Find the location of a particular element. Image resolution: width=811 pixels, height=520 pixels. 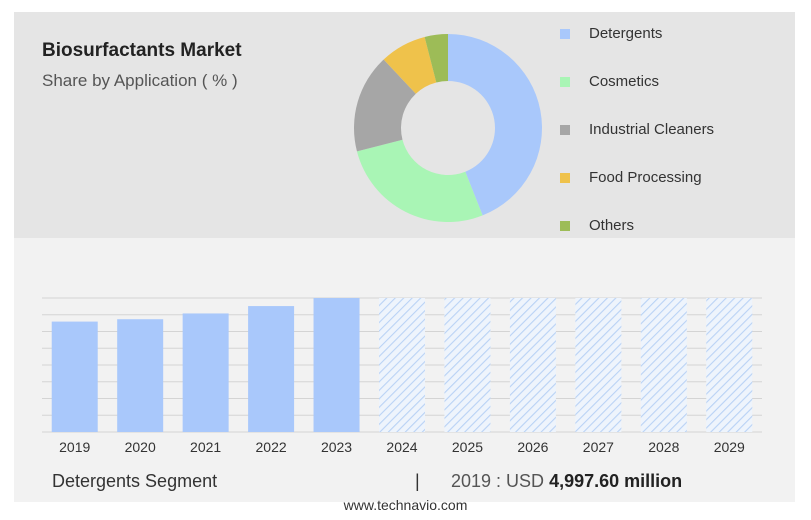

forecast-bar-2027 is located at coordinates (598, 365).